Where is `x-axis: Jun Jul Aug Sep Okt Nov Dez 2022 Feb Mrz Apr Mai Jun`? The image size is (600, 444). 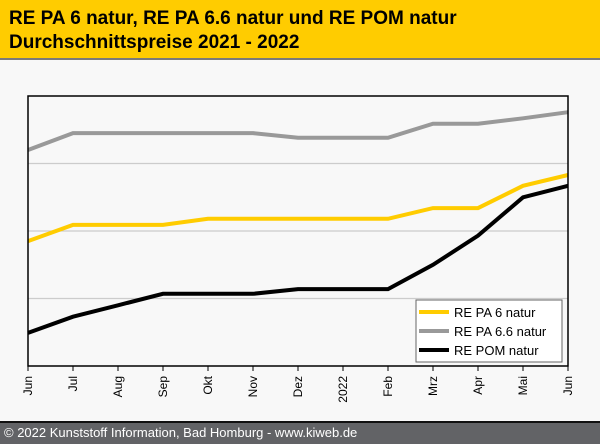 x-axis: Jun Jul Aug Sep Okt Nov Dez 2022 Feb Mrz Apr Mai Jun is located at coordinates (298, 384).